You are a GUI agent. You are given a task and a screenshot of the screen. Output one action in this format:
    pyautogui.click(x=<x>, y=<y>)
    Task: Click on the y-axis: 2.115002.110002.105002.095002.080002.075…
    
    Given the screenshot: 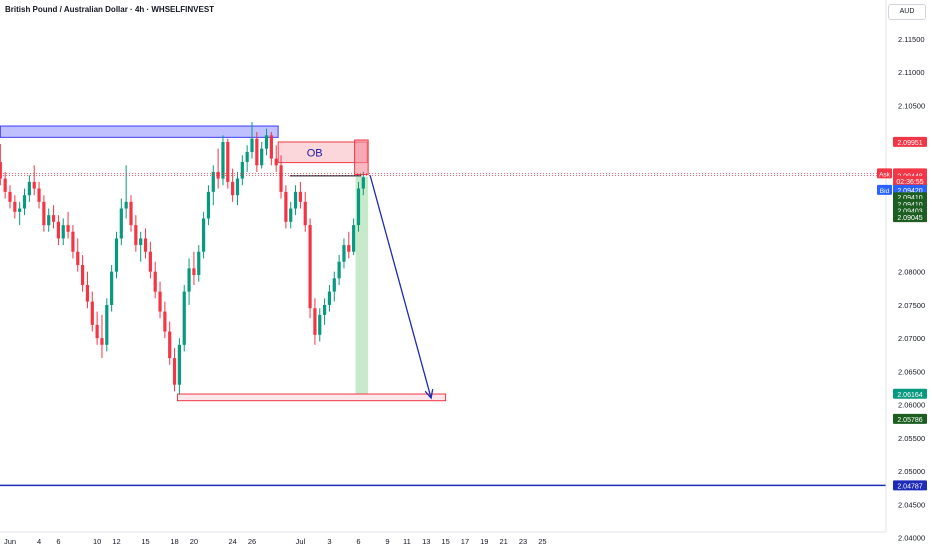 What is the action you would take?
    pyautogui.click(x=905, y=271)
    